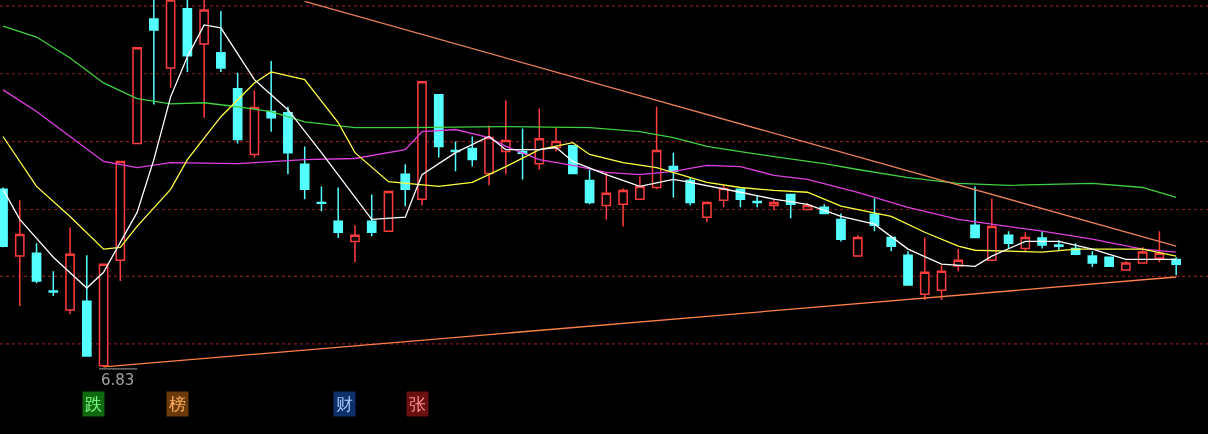 The height and width of the screenshot is (434, 1208). I want to click on annotation: 6.83, so click(118, 380).